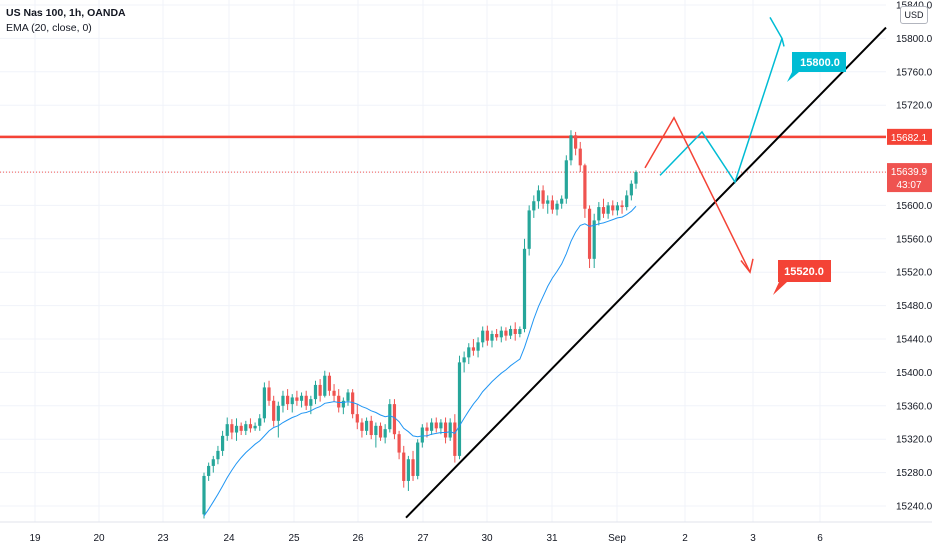  What do you see at coordinates (914, 406) in the screenshot?
I see `y-tick-label: 15360.0` at bounding box center [914, 406].